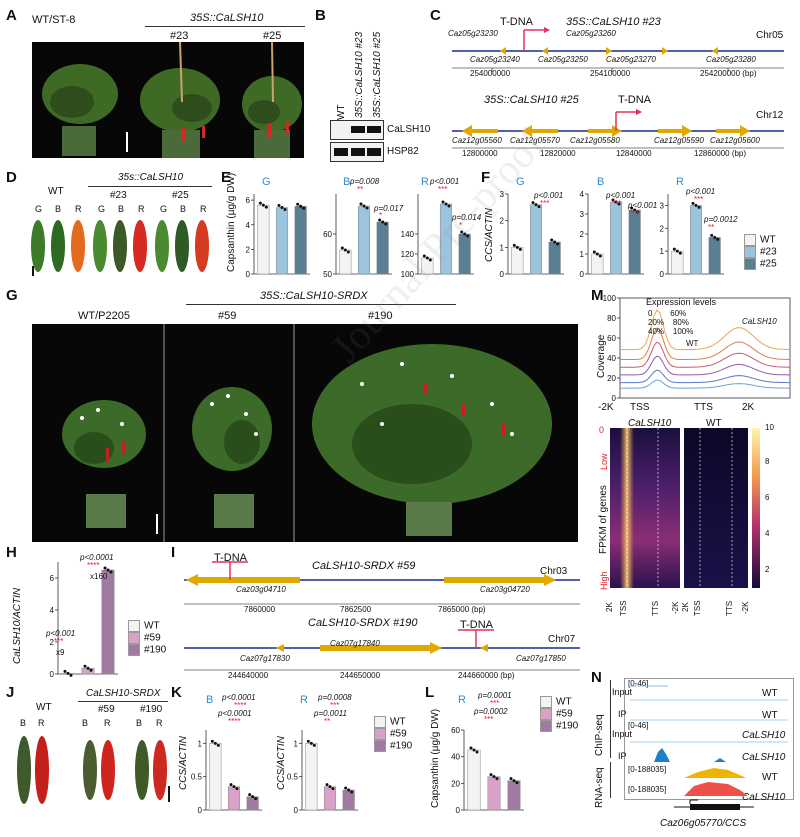 This screenshot has height=837, width=800. Describe the element at coordinates (227, 316) in the screenshot. I see `label-line-59g: #59` at that location.